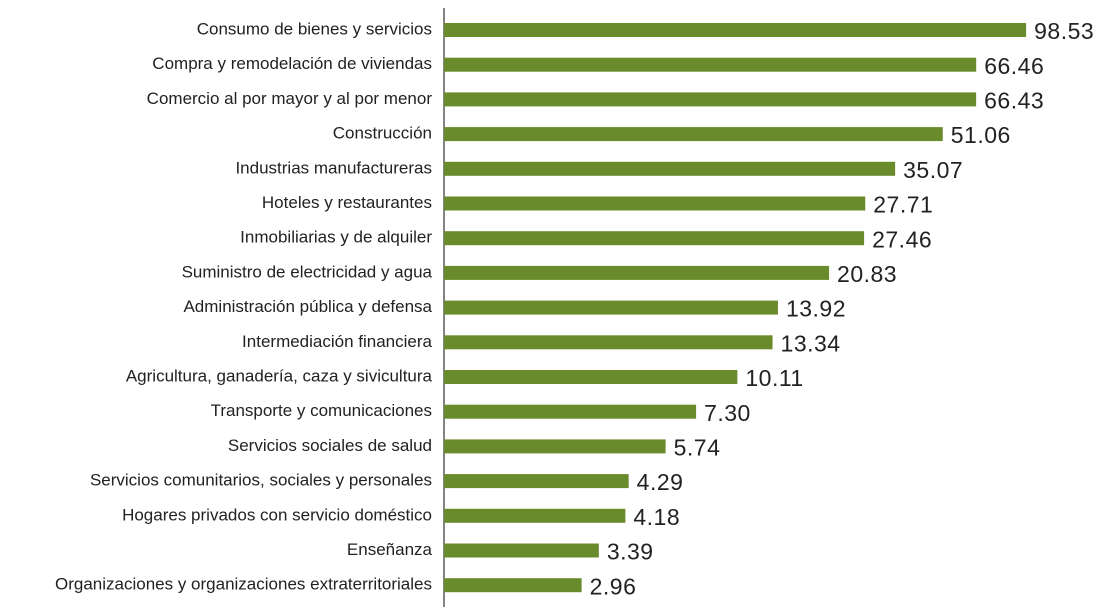 This screenshot has width=1112, height=607. What do you see at coordinates (1014, 100) in the screenshot?
I see `value-label: 66.43` at bounding box center [1014, 100].